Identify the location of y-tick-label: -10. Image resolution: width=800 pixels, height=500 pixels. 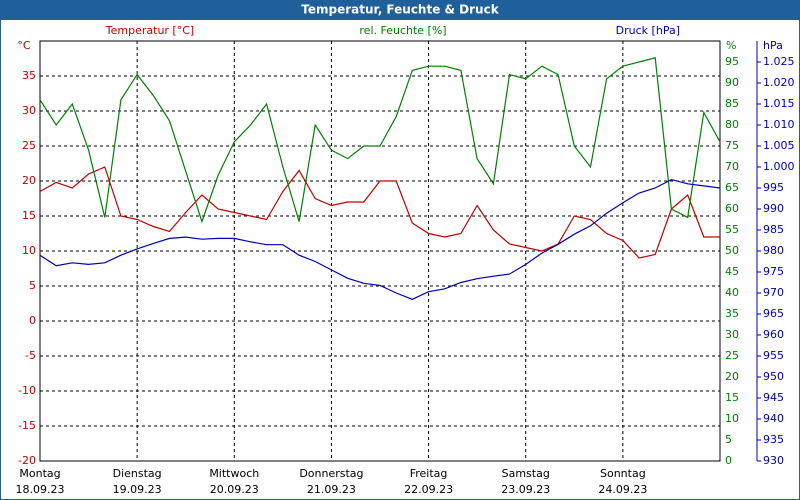
(27, 390).